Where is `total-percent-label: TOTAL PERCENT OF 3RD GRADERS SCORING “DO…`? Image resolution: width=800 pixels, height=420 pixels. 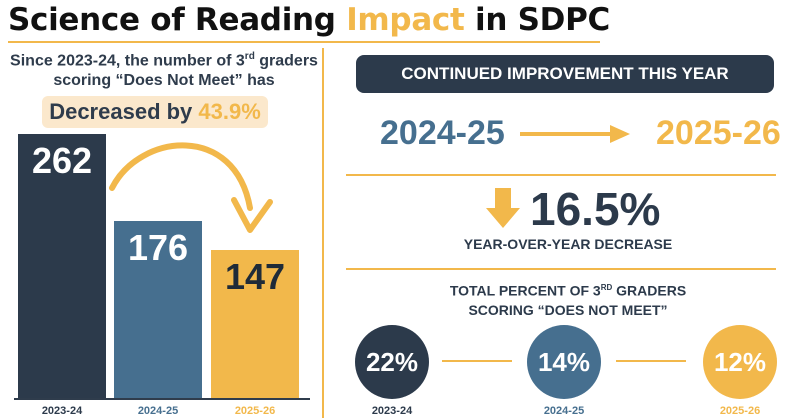 total-percent-label: TOTAL PERCENT OF 3RD GRADERS SCORING “DO… is located at coordinates (568, 299).